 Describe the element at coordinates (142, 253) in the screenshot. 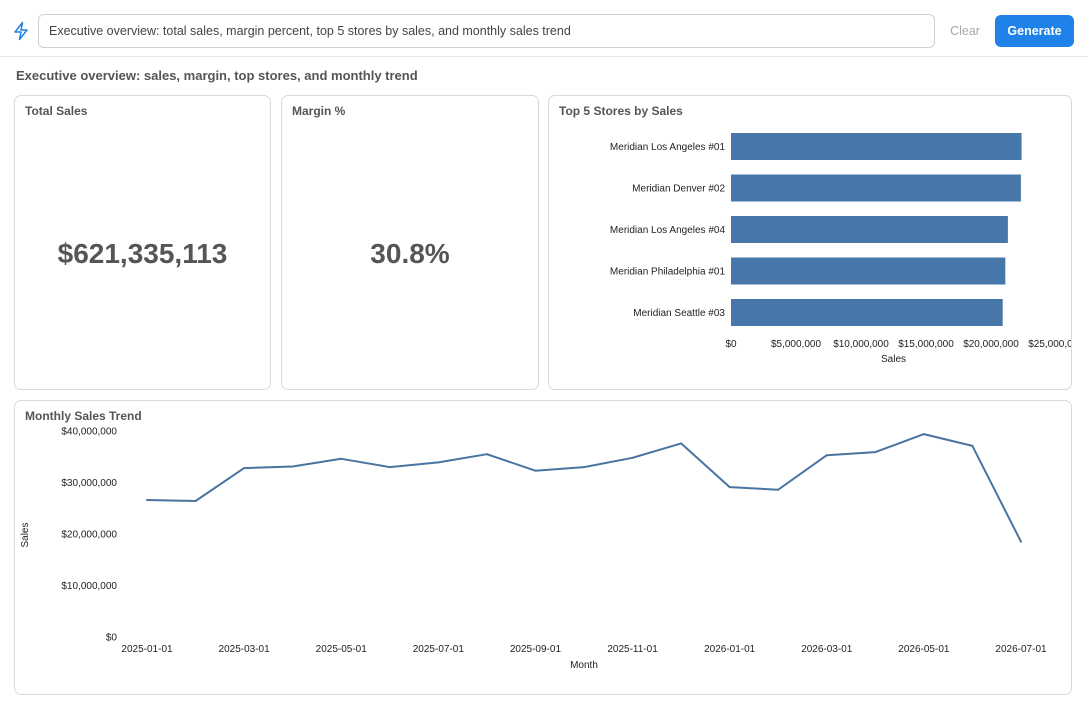

I see `total-sales-value: $621,335,113` at that location.